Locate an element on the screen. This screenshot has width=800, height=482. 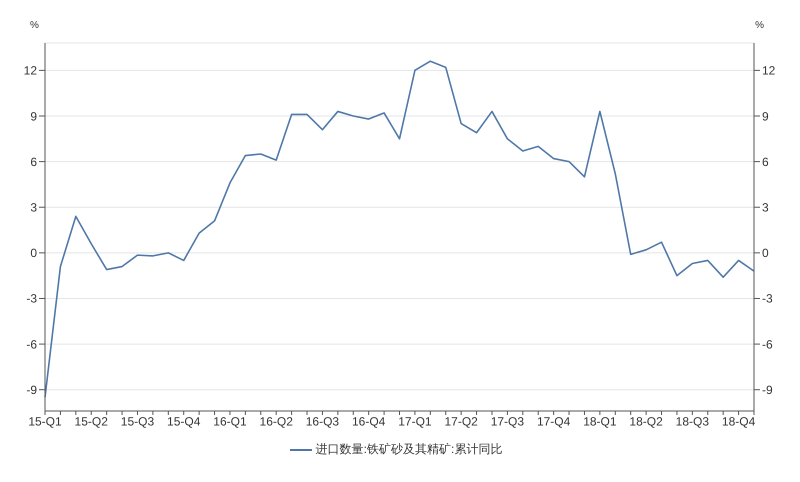
y-axis-title: % is located at coordinates (34, 26).